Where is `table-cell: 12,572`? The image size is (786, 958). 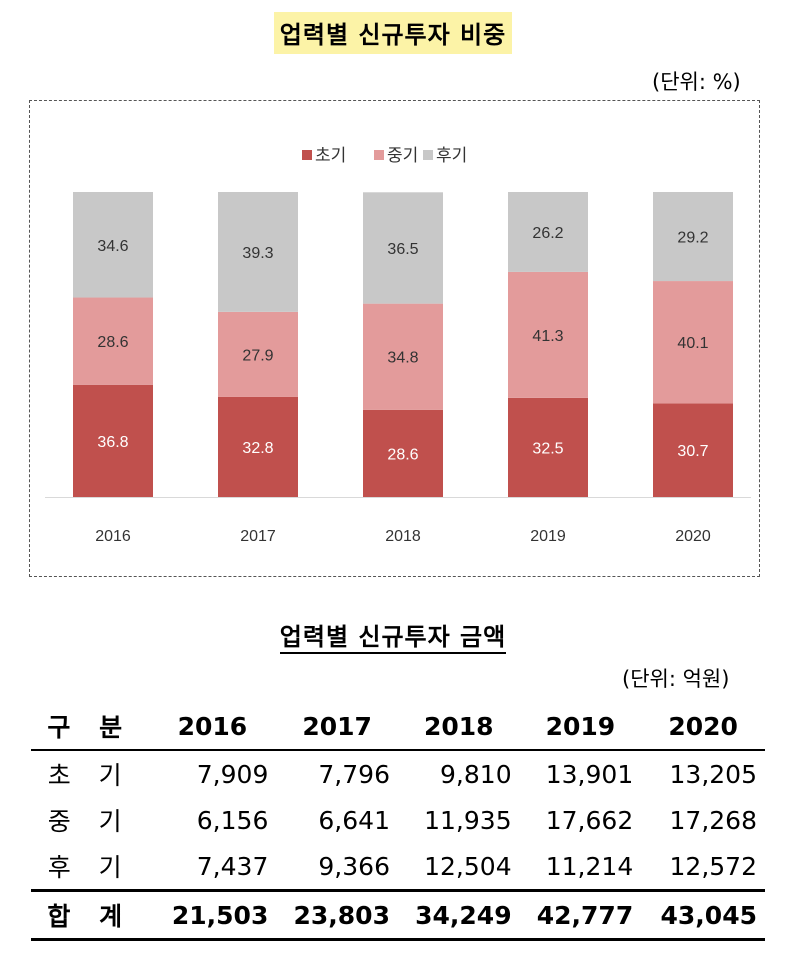
table-cell: 12,572 is located at coordinates (713, 866).